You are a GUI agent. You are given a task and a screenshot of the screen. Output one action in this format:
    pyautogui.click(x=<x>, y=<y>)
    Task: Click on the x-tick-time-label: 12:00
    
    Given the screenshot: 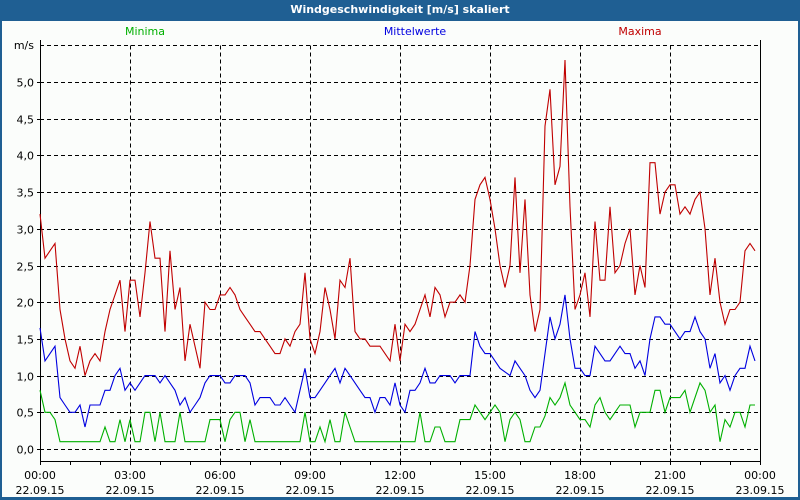 What is the action you would take?
    pyautogui.click(x=400, y=475)
    